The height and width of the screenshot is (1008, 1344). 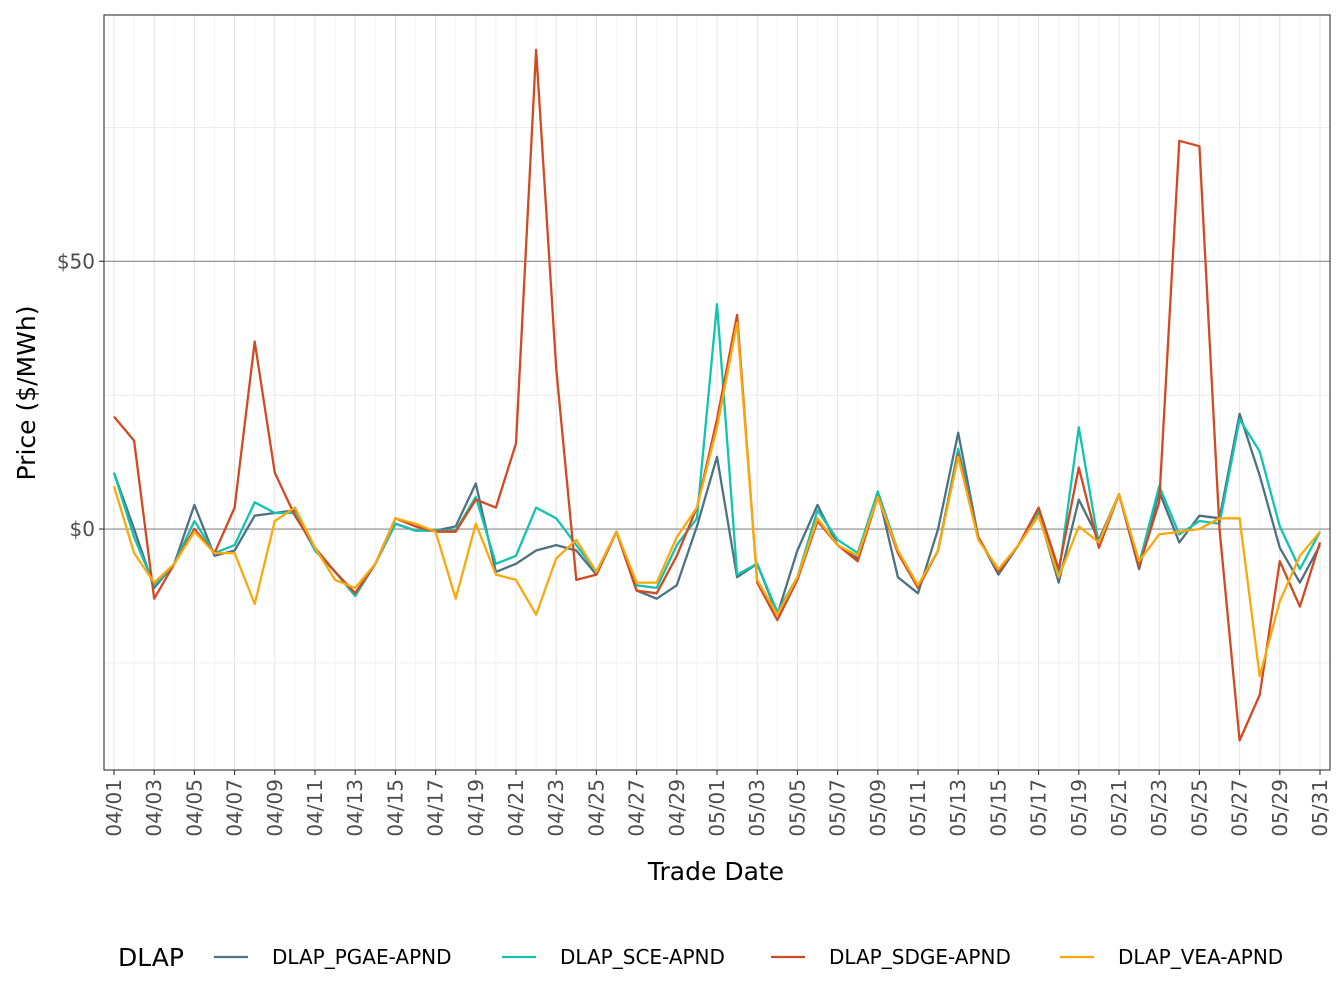 I want to click on x-tick-label: 05/01, so click(x=717, y=808).